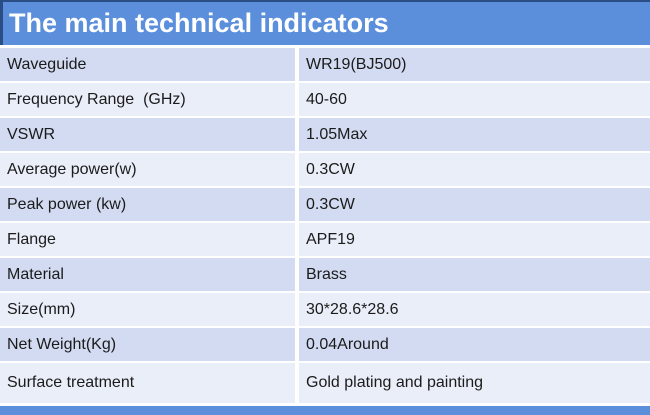 This screenshot has height=415, width=650. I want to click on table-row: VSWR 1.05Max, so click(325, 134).